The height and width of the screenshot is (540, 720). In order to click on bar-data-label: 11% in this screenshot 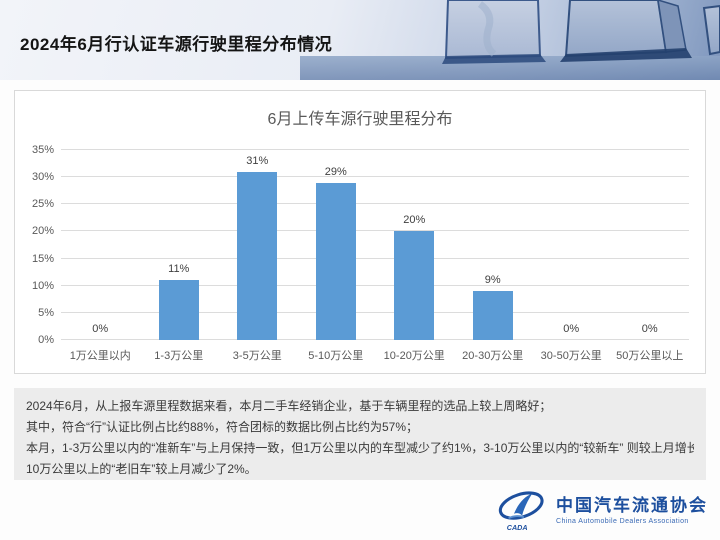, I will do `click(179, 269)`.